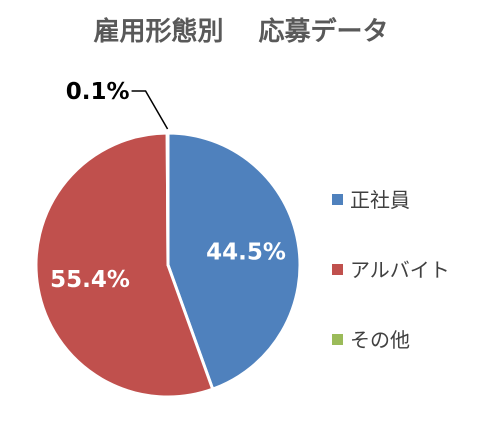 This screenshot has height=448, width=481. What do you see at coordinates (98, 92) in the screenshot?
I see `data-label-3: 0.1%` at bounding box center [98, 92].